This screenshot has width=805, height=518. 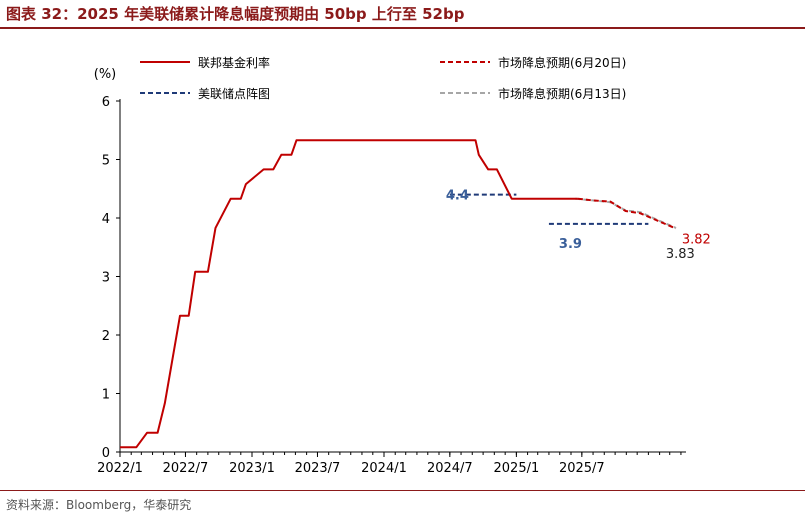 What do you see at coordinates (106, 395) in the screenshot?
I see `y-tick-label: 1` at bounding box center [106, 395].